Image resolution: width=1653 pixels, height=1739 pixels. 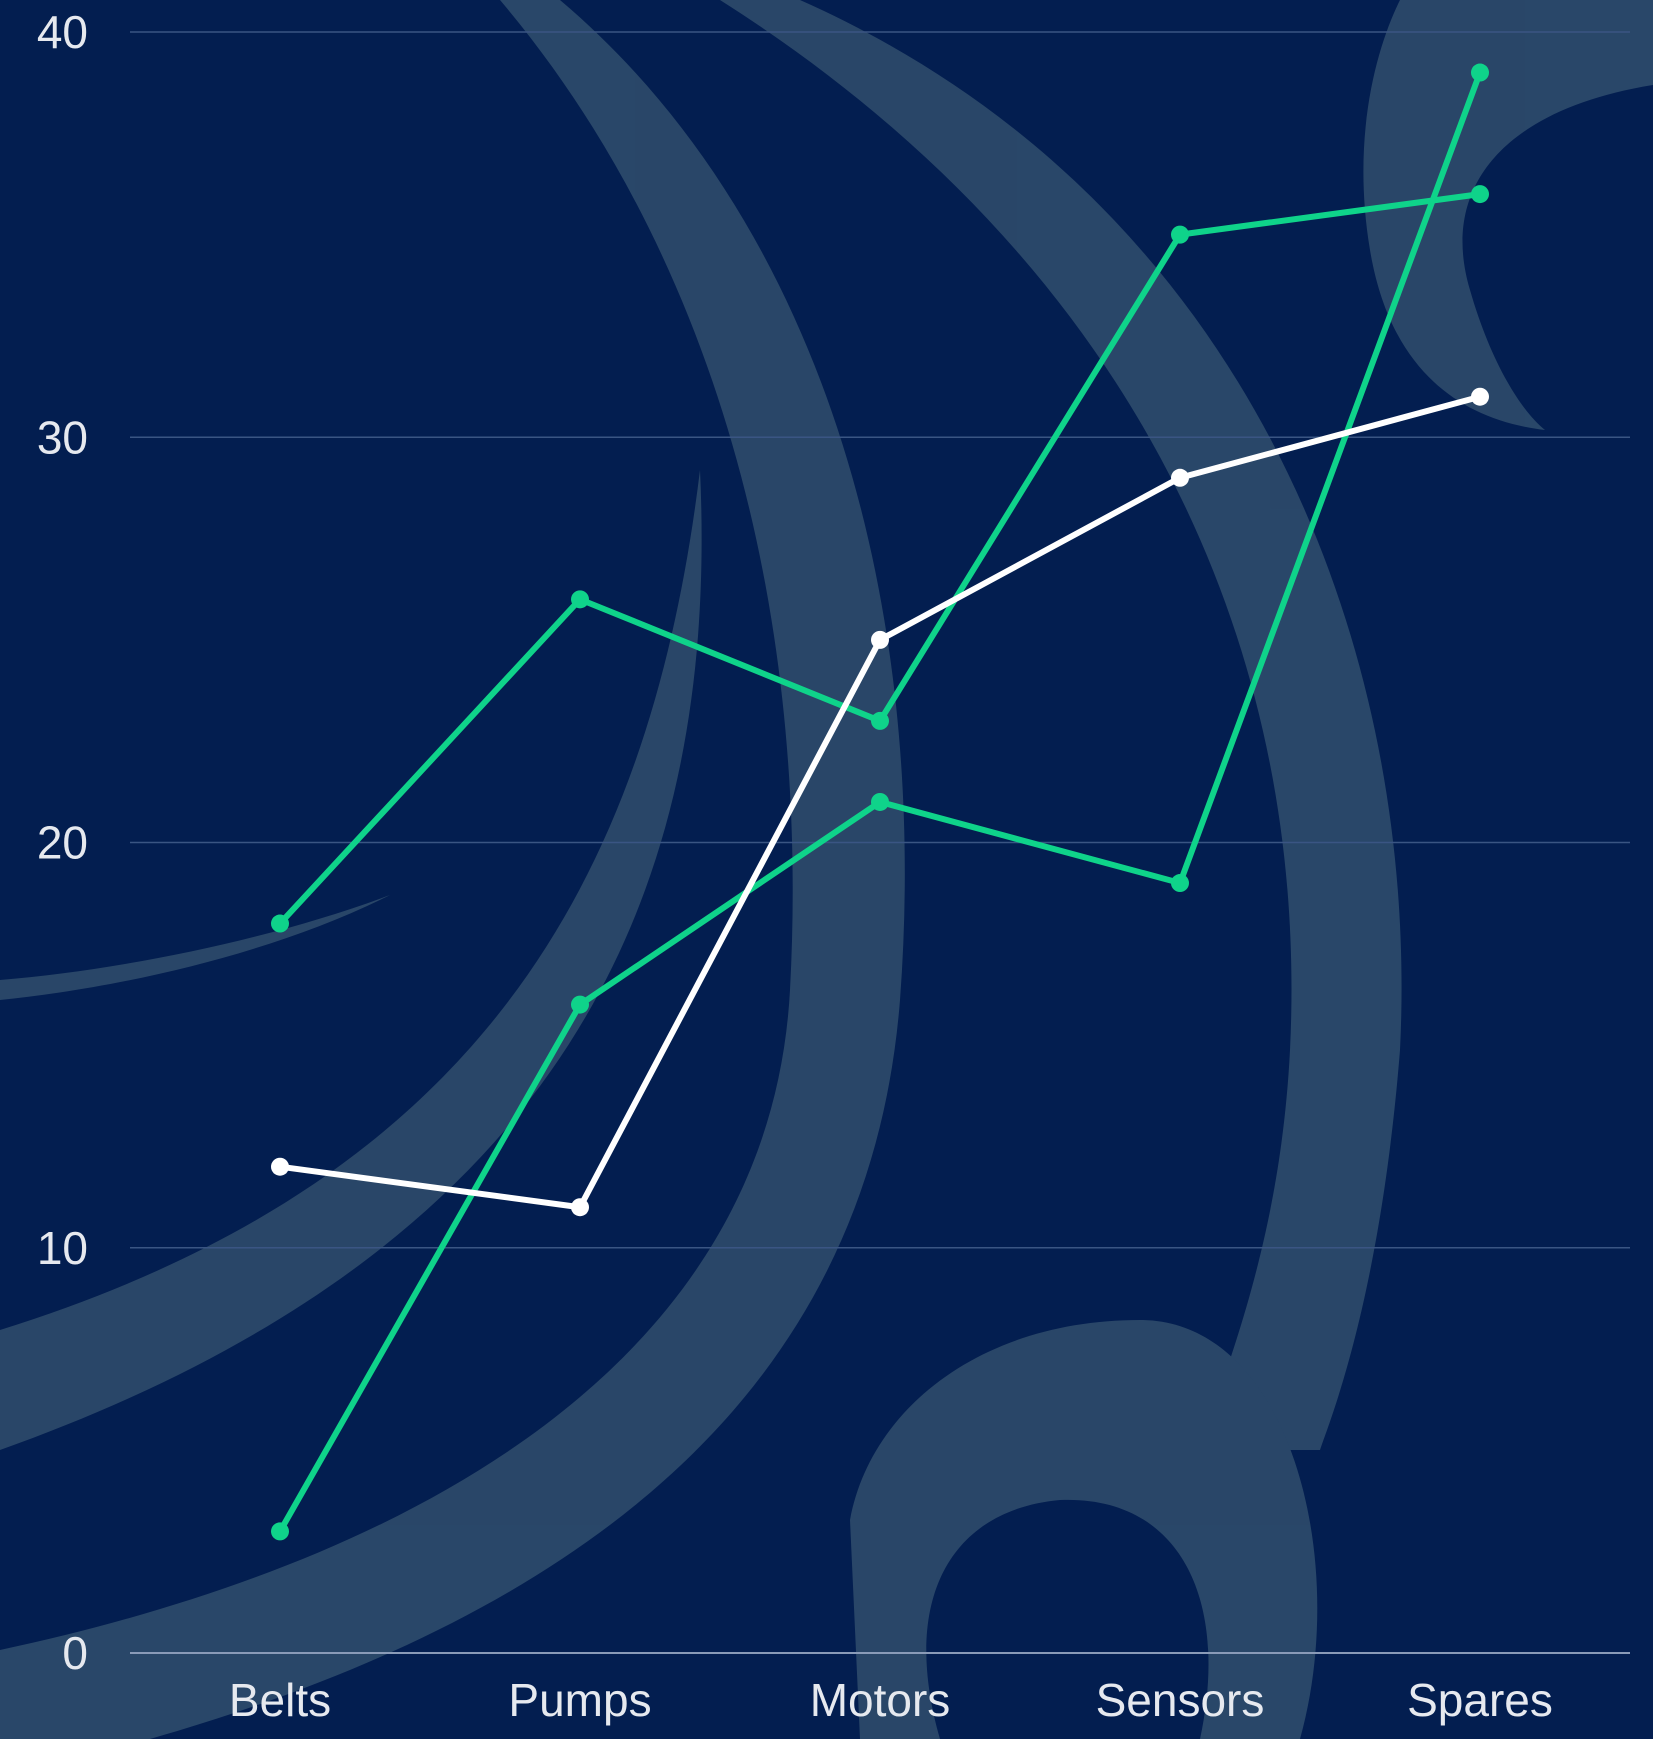 I want to click on y-tick-label-20: 20, so click(x=62, y=843).